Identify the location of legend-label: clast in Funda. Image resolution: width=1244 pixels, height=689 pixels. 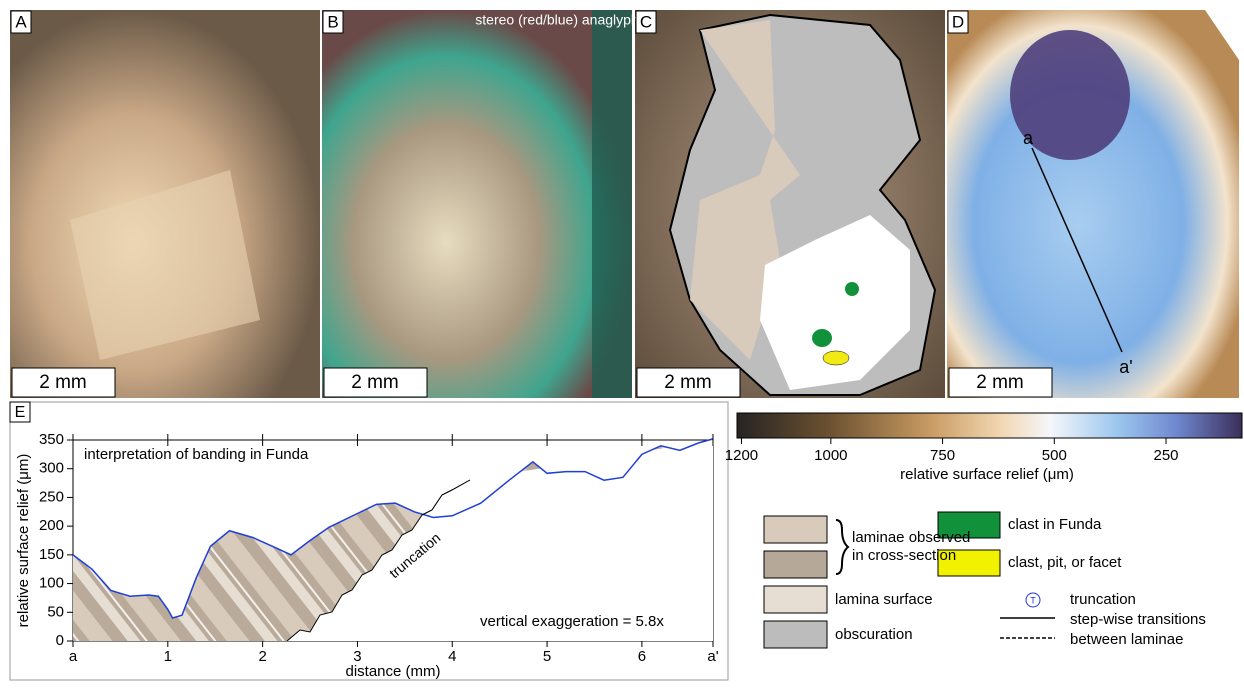
(1055, 524).